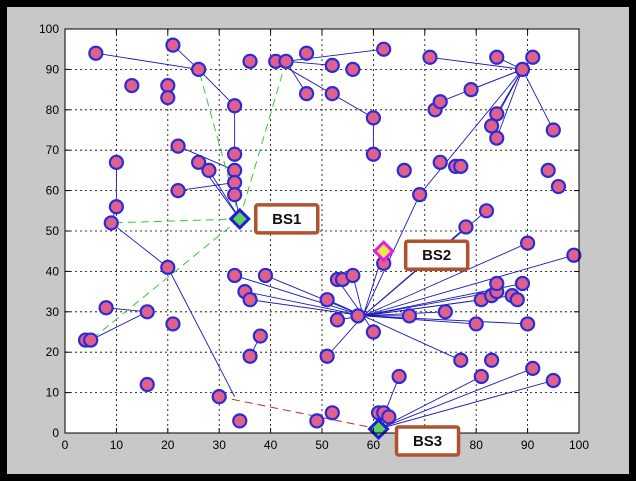  What do you see at coordinates (299, 413) in the screenshot?
I see `base-station-link` at bounding box center [299, 413].